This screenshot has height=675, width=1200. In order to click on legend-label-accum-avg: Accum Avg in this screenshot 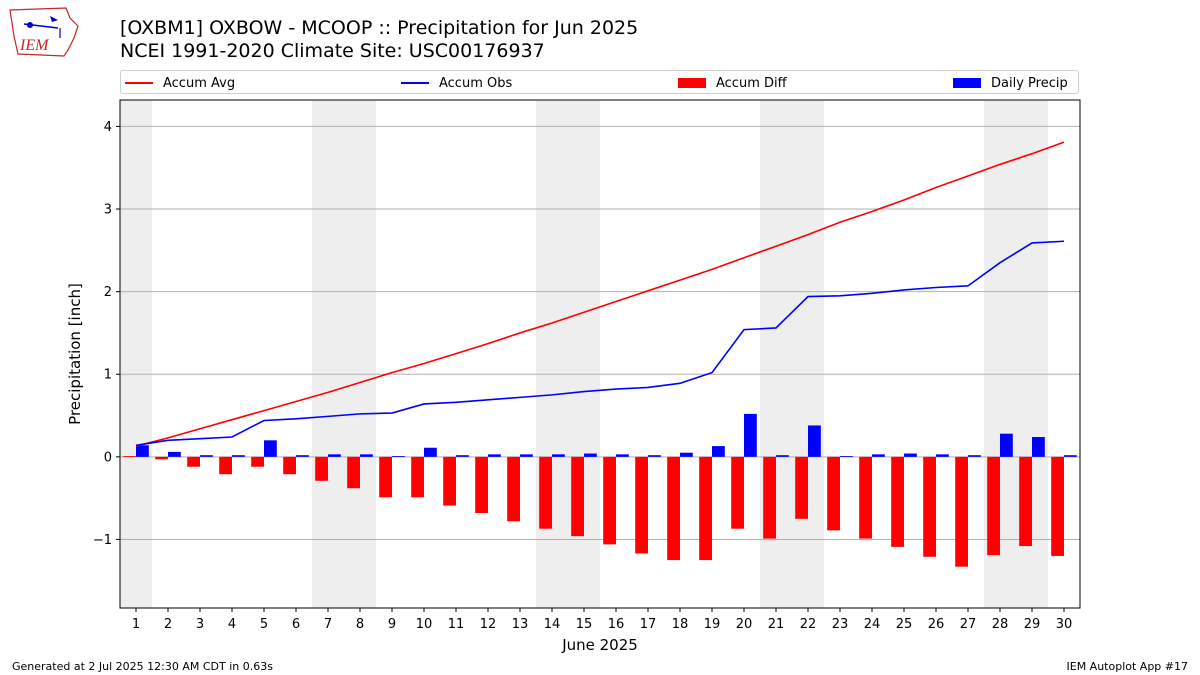, I will do `click(199, 83)`.